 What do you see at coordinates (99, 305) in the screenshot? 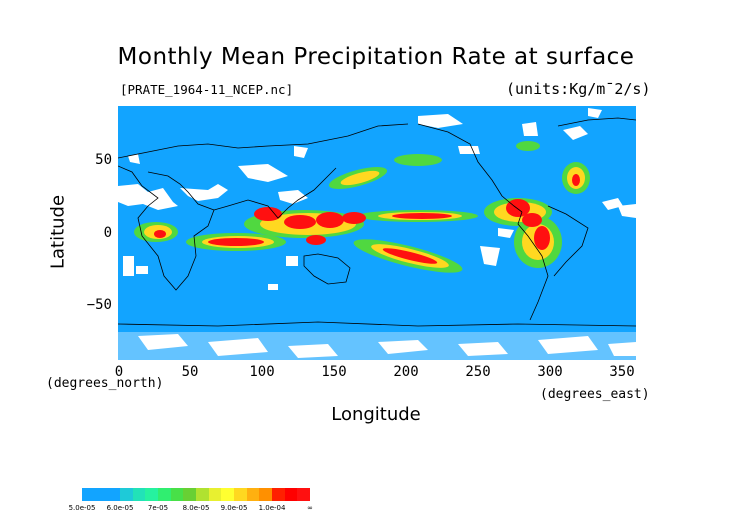
I see `y-tick-label: −50` at bounding box center [99, 305].